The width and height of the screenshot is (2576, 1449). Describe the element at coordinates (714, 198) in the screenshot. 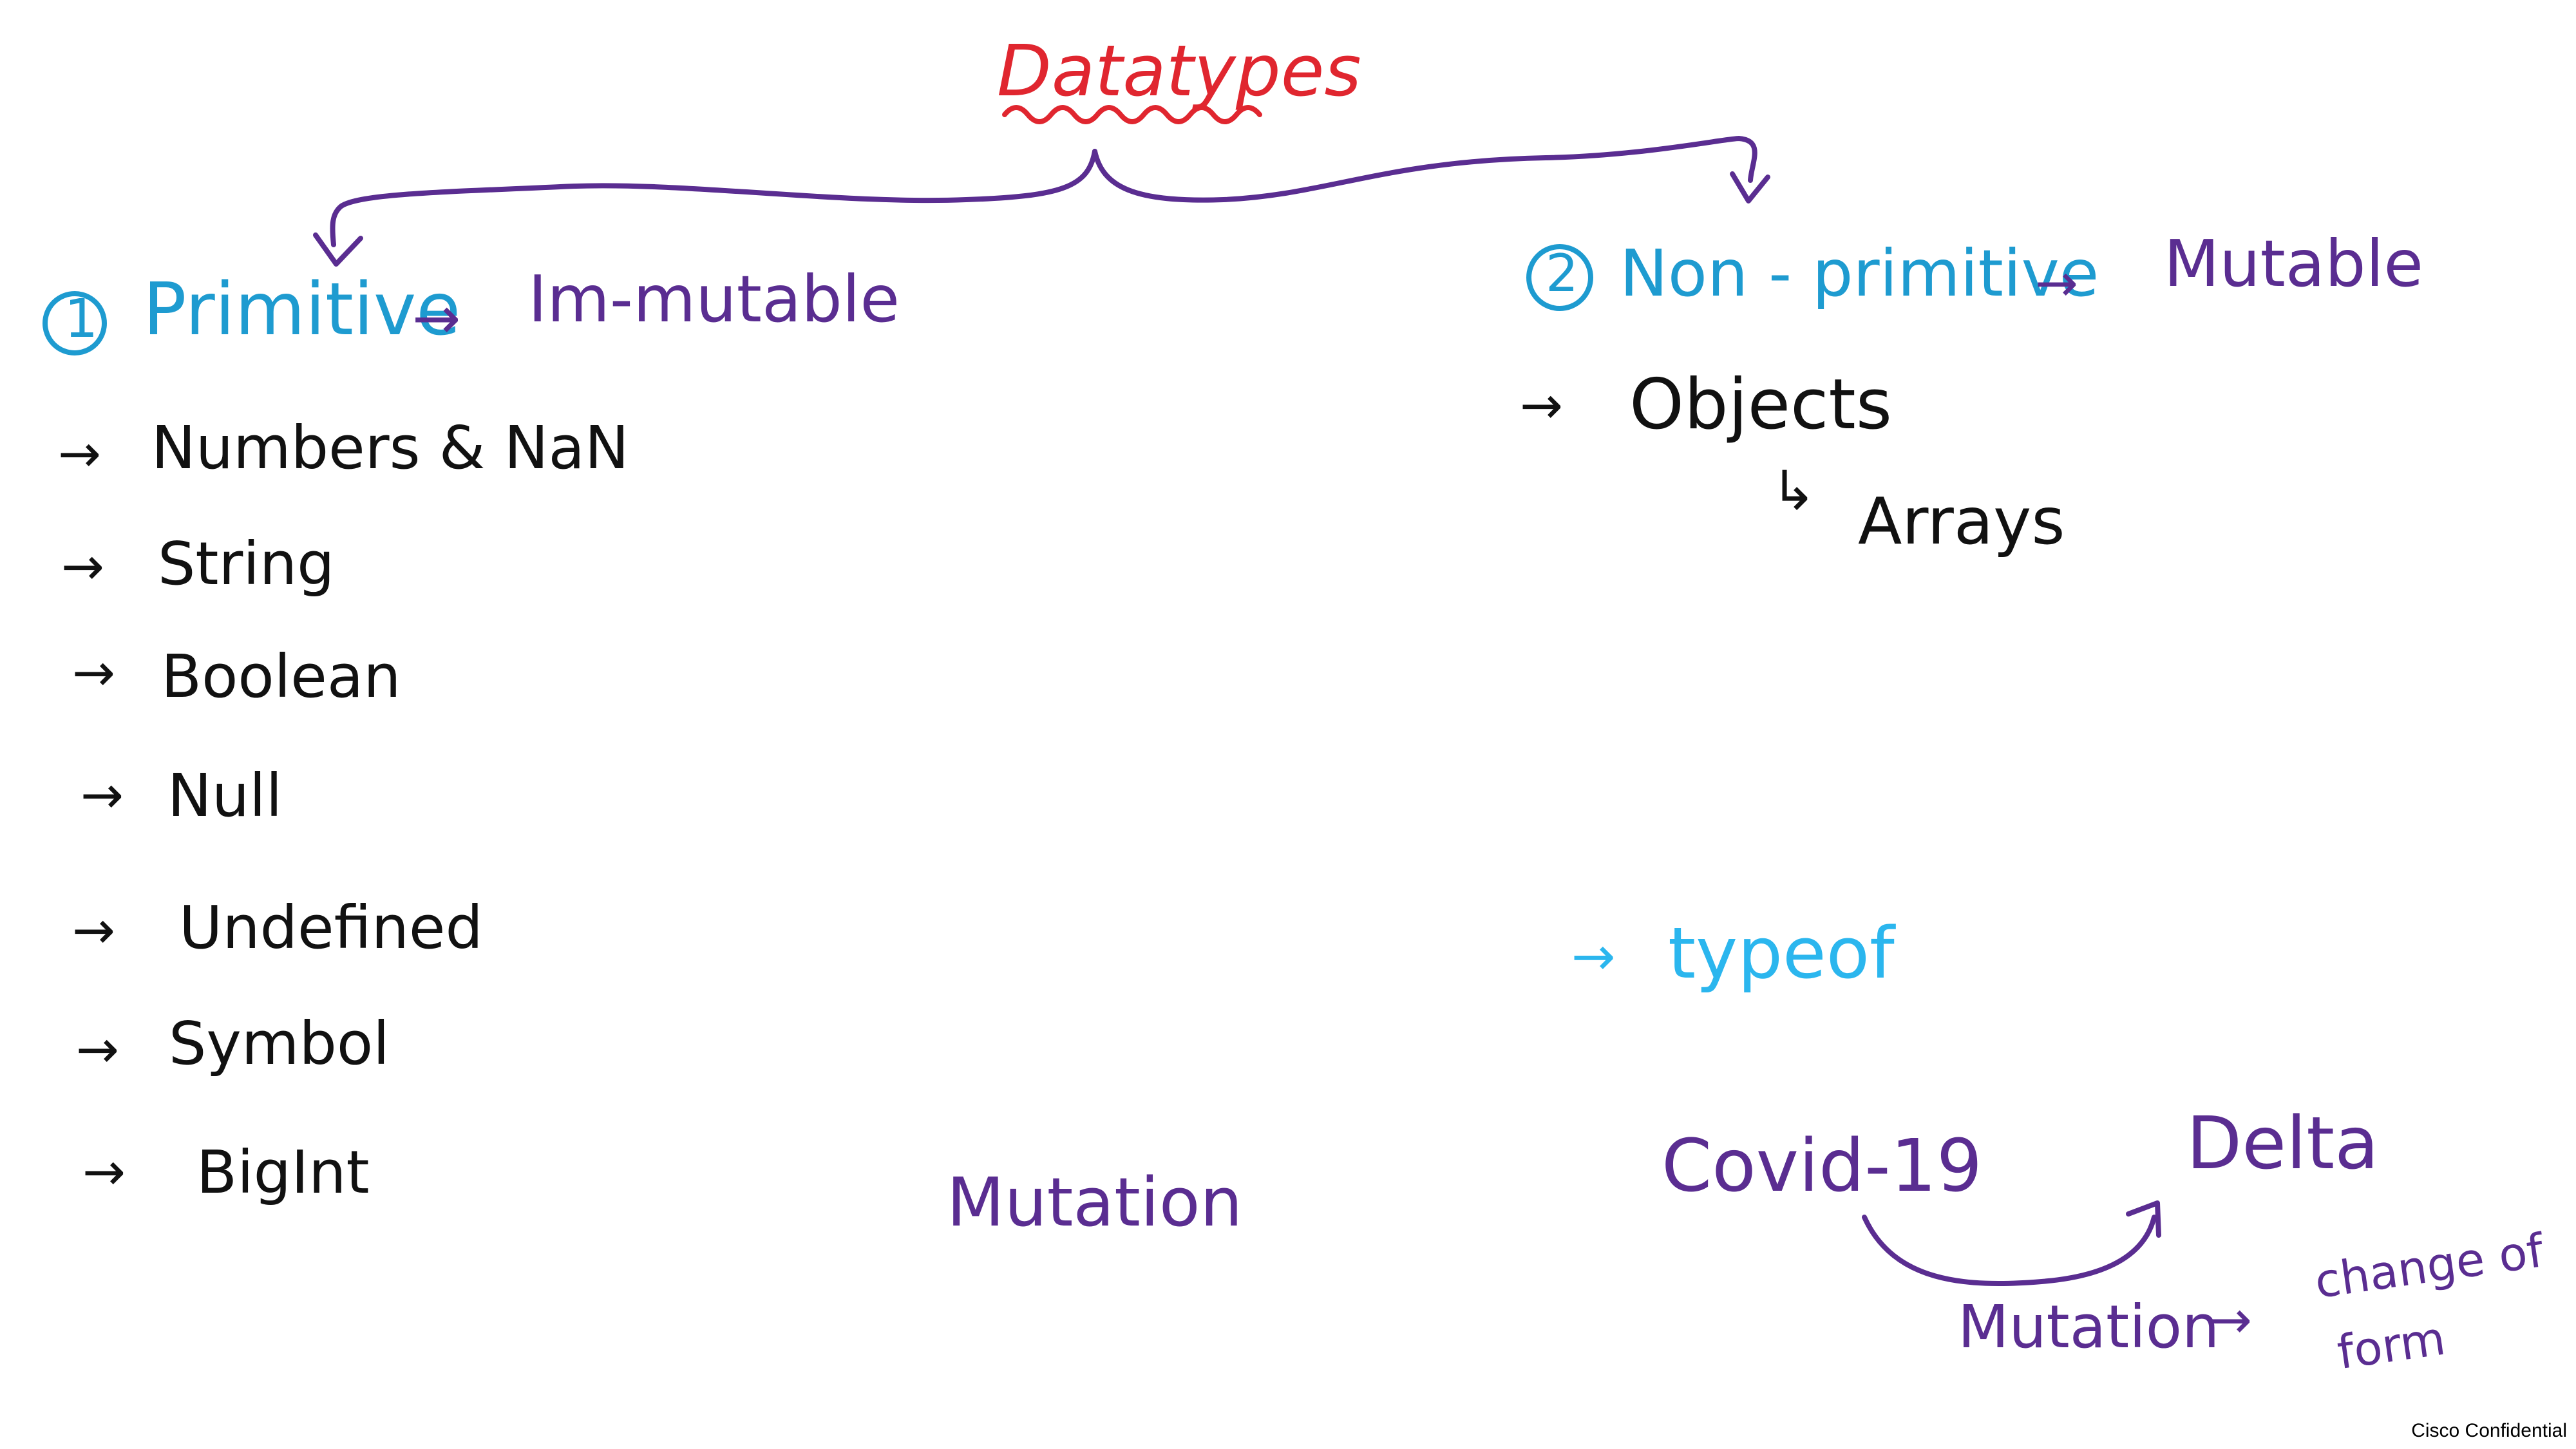

I see `brace-left-branch` at that location.